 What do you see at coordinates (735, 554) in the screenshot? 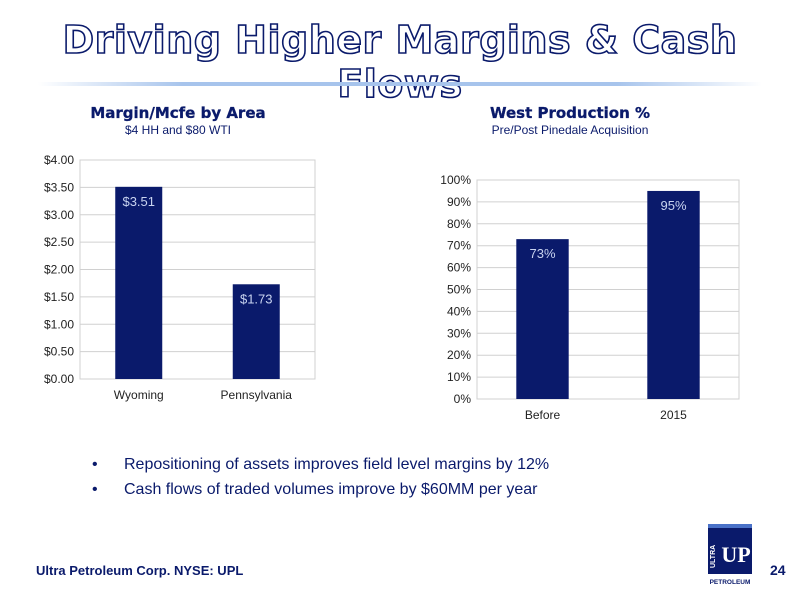
I see `svg-text: UP` at bounding box center [735, 554].